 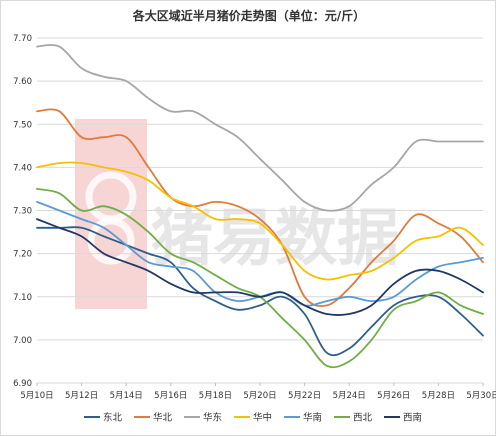 I want to click on chart-title: 各大区域近半月猪价走势图（单位：元/斤）, so click(x=249, y=16).